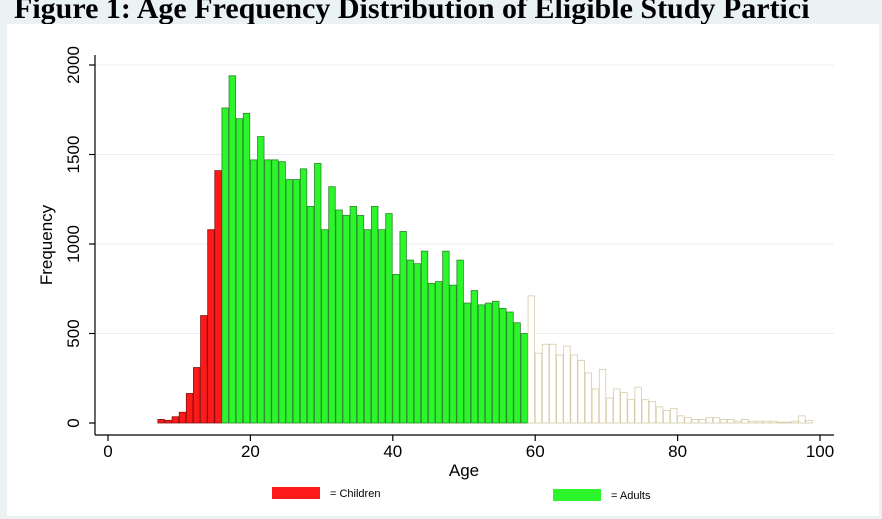  I want to click on x-tick-label: 60, so click(535, 451).